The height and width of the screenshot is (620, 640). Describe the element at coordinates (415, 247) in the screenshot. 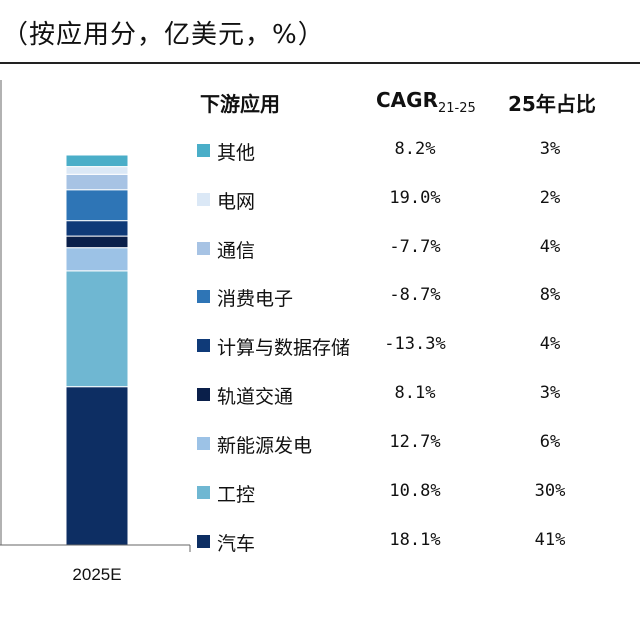

I see `cagr-value: -7.7%` at that location.